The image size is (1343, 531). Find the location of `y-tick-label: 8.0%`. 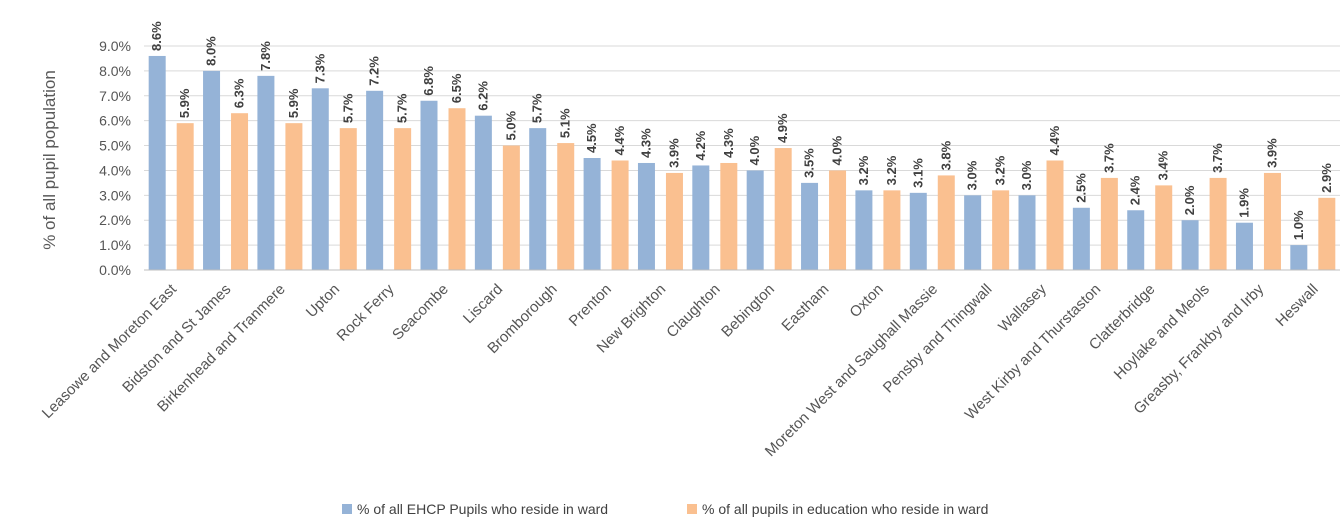

y-tick-label: 8.0% is located at coordinates (115, 71).